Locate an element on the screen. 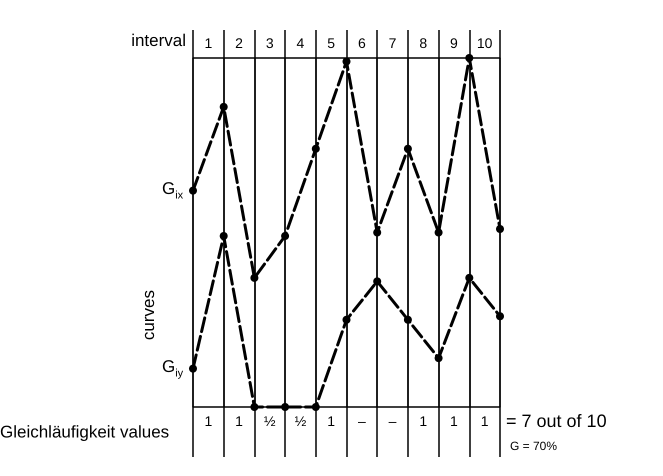  text: = 7 out of 10 is located at coordinates (556, 421).